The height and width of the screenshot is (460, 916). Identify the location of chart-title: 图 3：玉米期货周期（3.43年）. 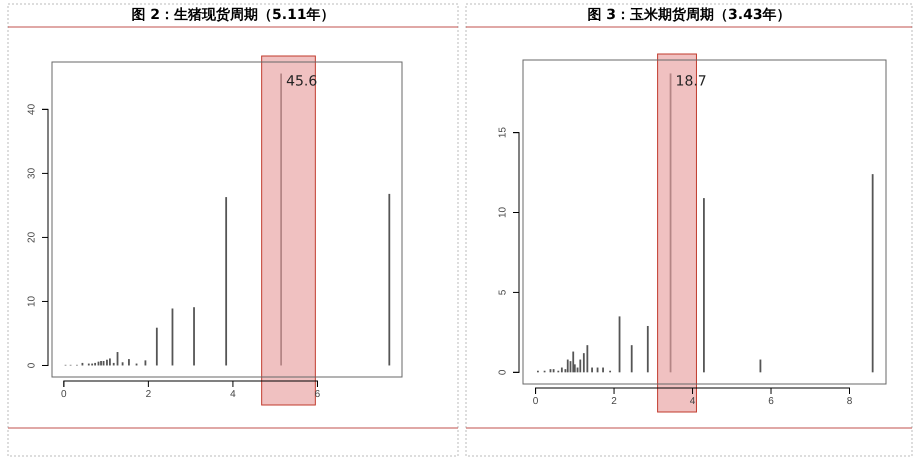
(689, 15).